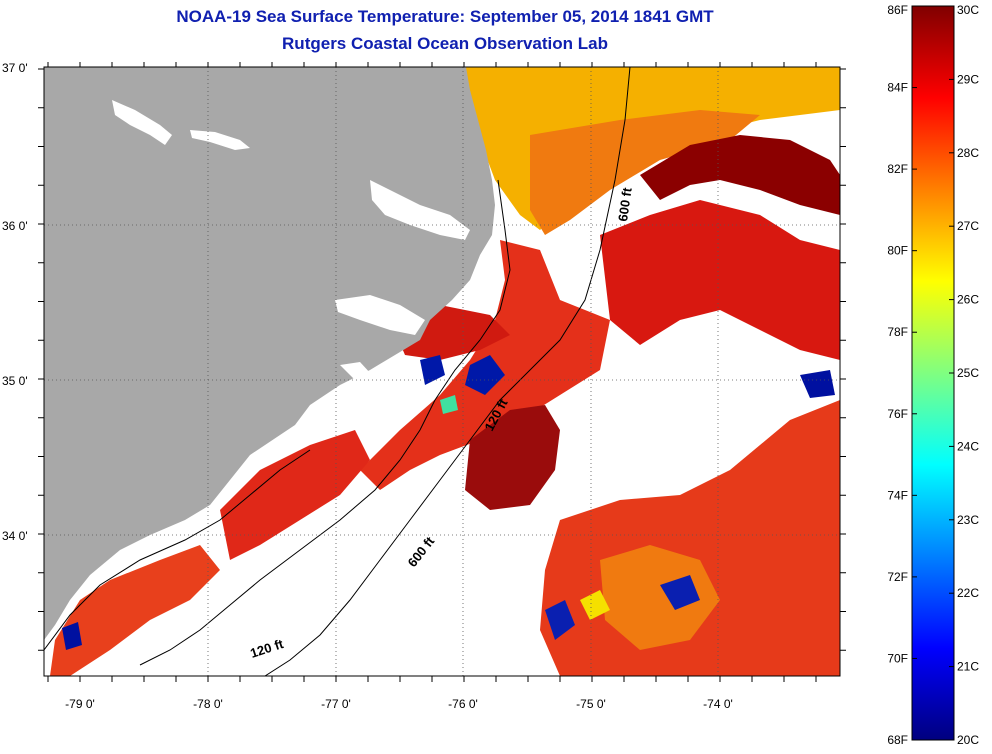 This screenshot has width=992, height=754. Describe the element at coordinates (968, 300) in the screenshot. I see `colorbar-c-label: 26C` at that location.